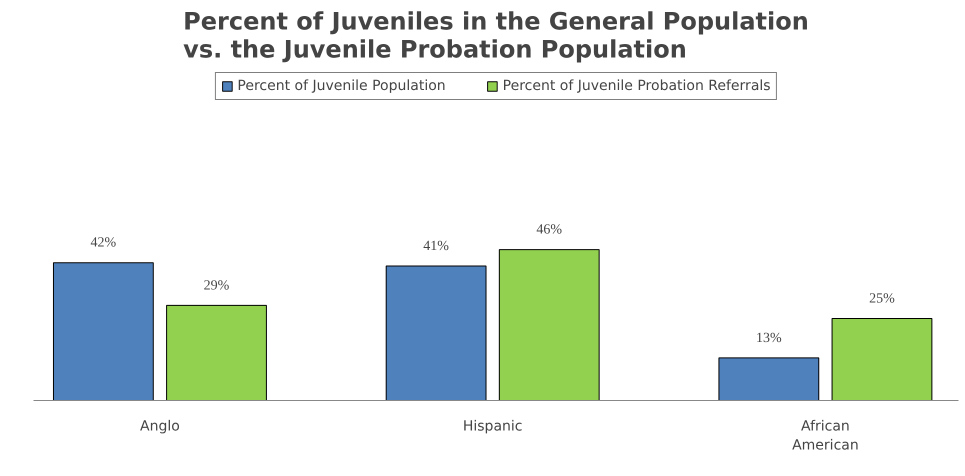 This screenshot has width=965, height=476. What do you see at coordinates (769, 338) in the screenshot?
I see `data-label: 13%` at bounding box center [769, 338].